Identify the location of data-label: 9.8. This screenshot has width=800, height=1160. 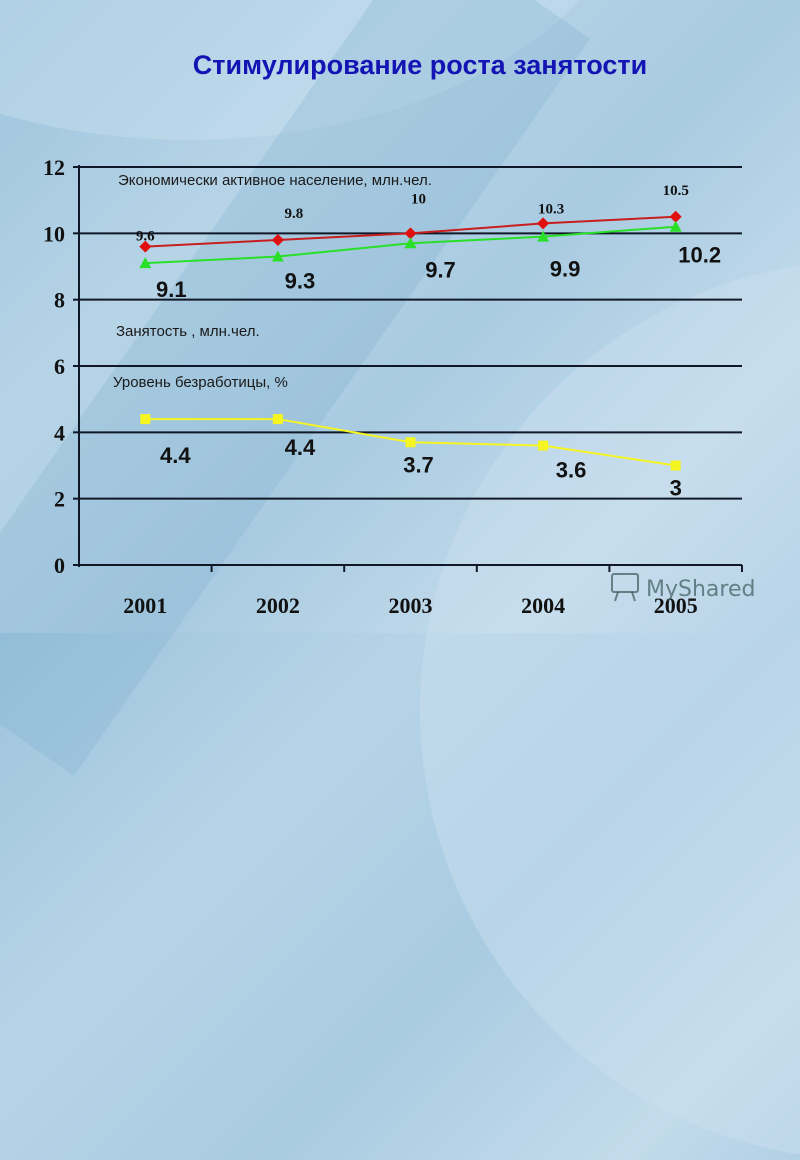
(294, 214).